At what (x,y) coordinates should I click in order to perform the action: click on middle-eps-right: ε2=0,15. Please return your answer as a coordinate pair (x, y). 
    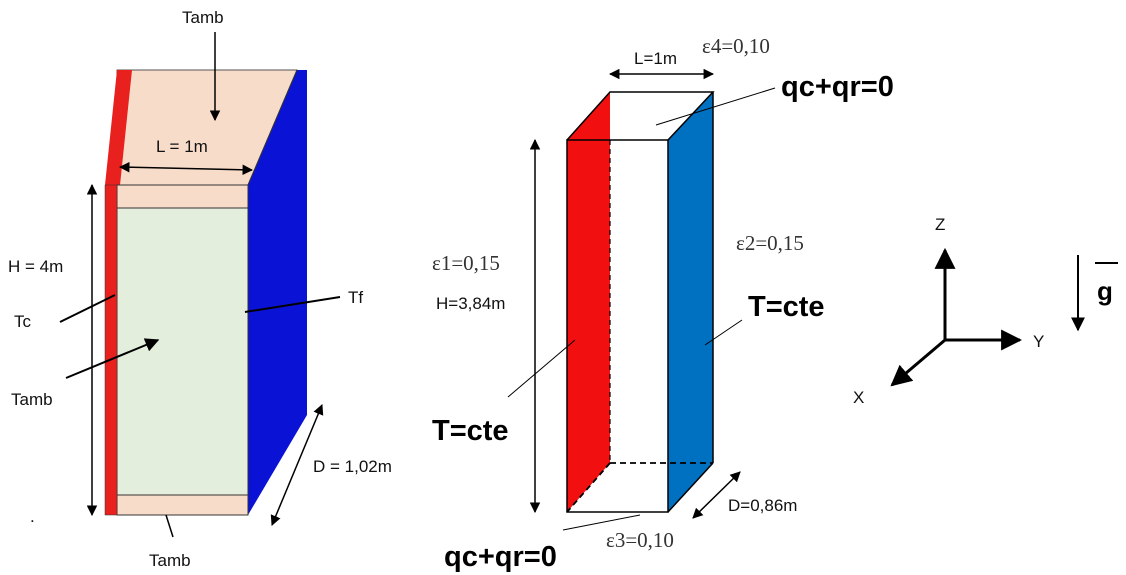
    Looking at the image, I should click on (770, 243).